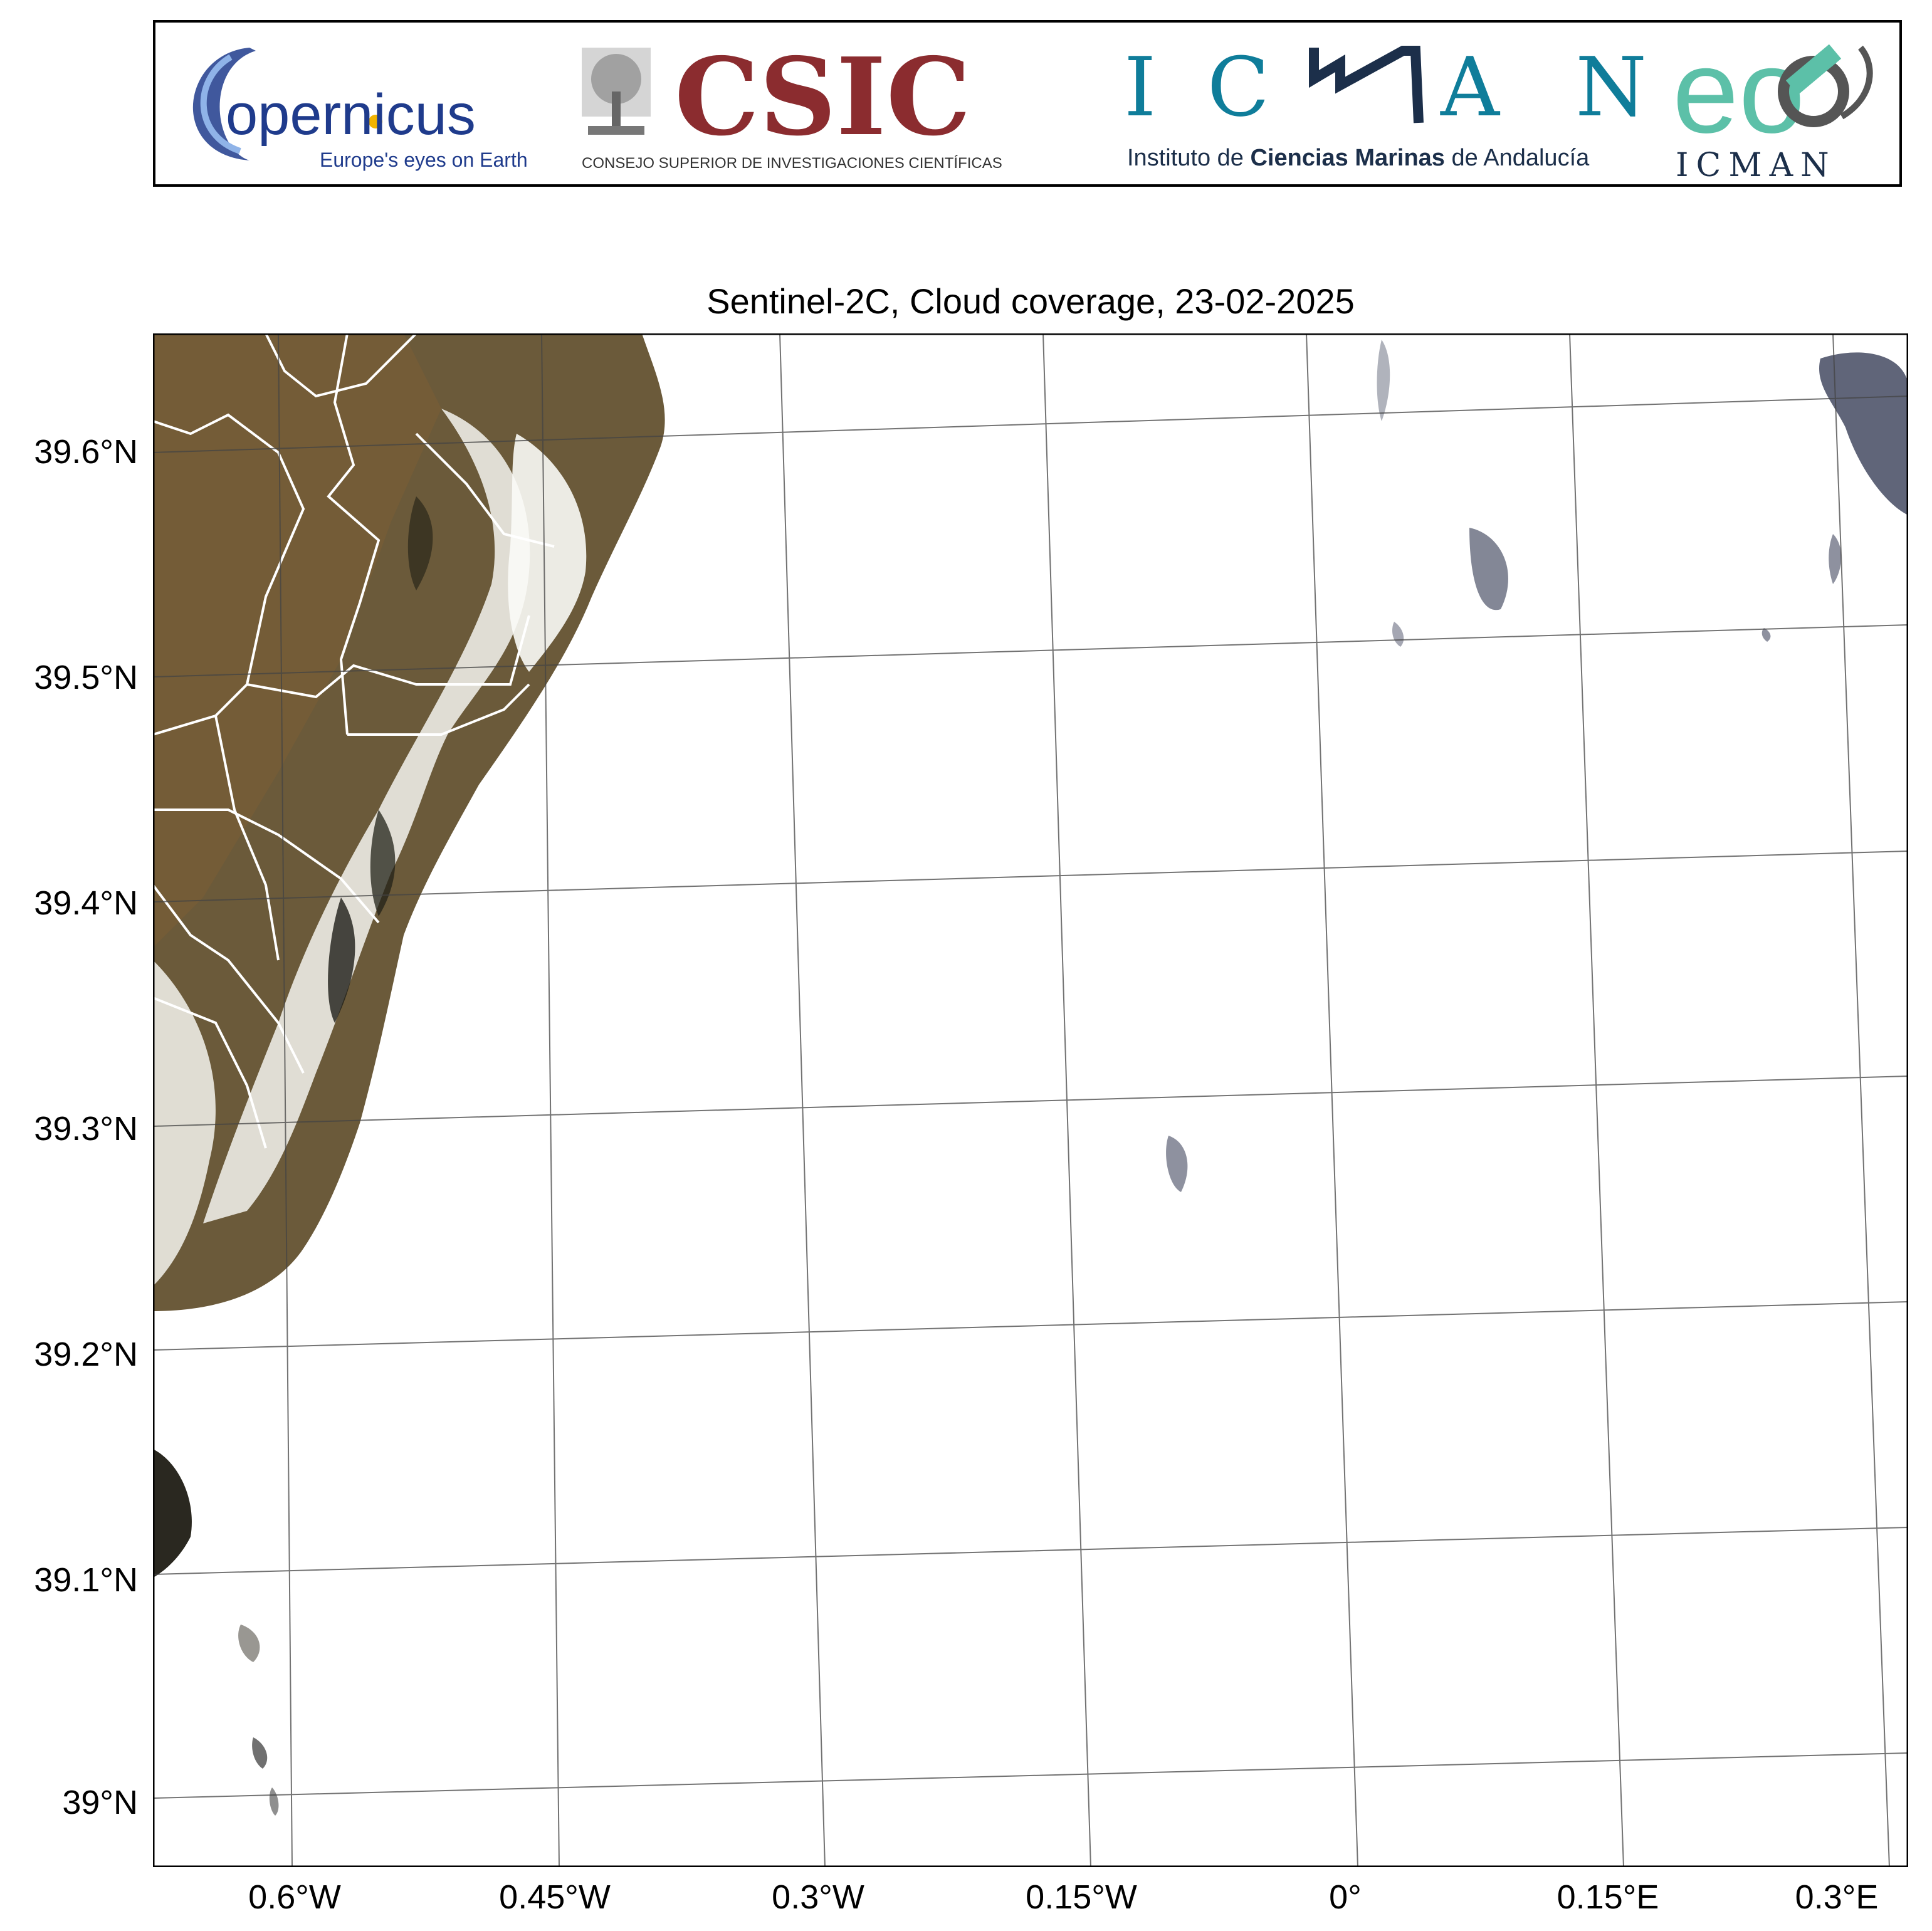  I want to click on lon-label-0-15w: 0.15°W, so click(1082, 1897).